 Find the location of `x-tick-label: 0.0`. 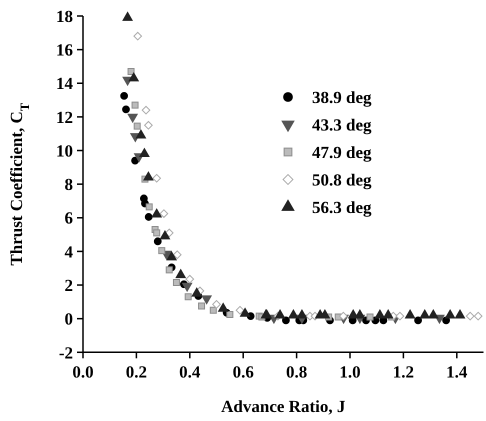

x-tick-label: 0.0 is located at coordinates (83, 372).